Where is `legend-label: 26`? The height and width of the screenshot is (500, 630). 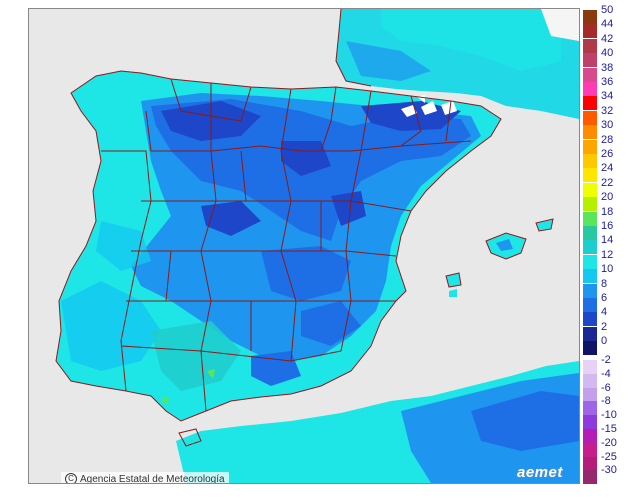 legend-label: 26 is located at coordinates (607, 154).